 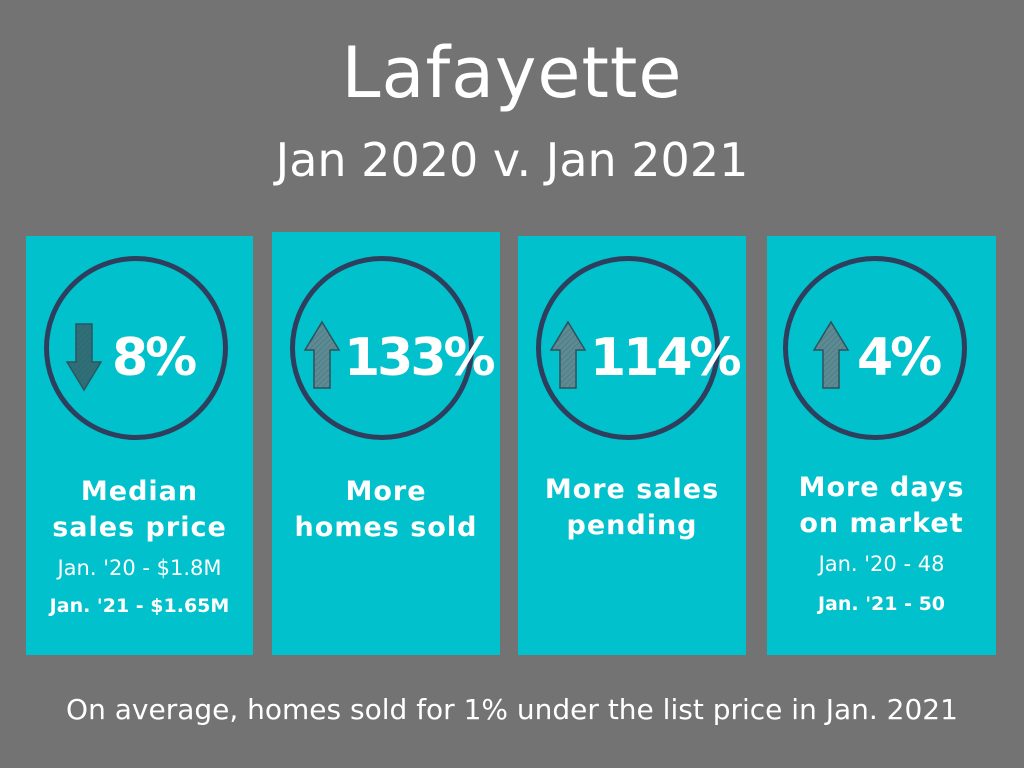 What do you see at coordinates (881, 604) in the screenshot?
I see `stat-detail-2021: Jan. '21 - 50` at bounding box center [881, 604].